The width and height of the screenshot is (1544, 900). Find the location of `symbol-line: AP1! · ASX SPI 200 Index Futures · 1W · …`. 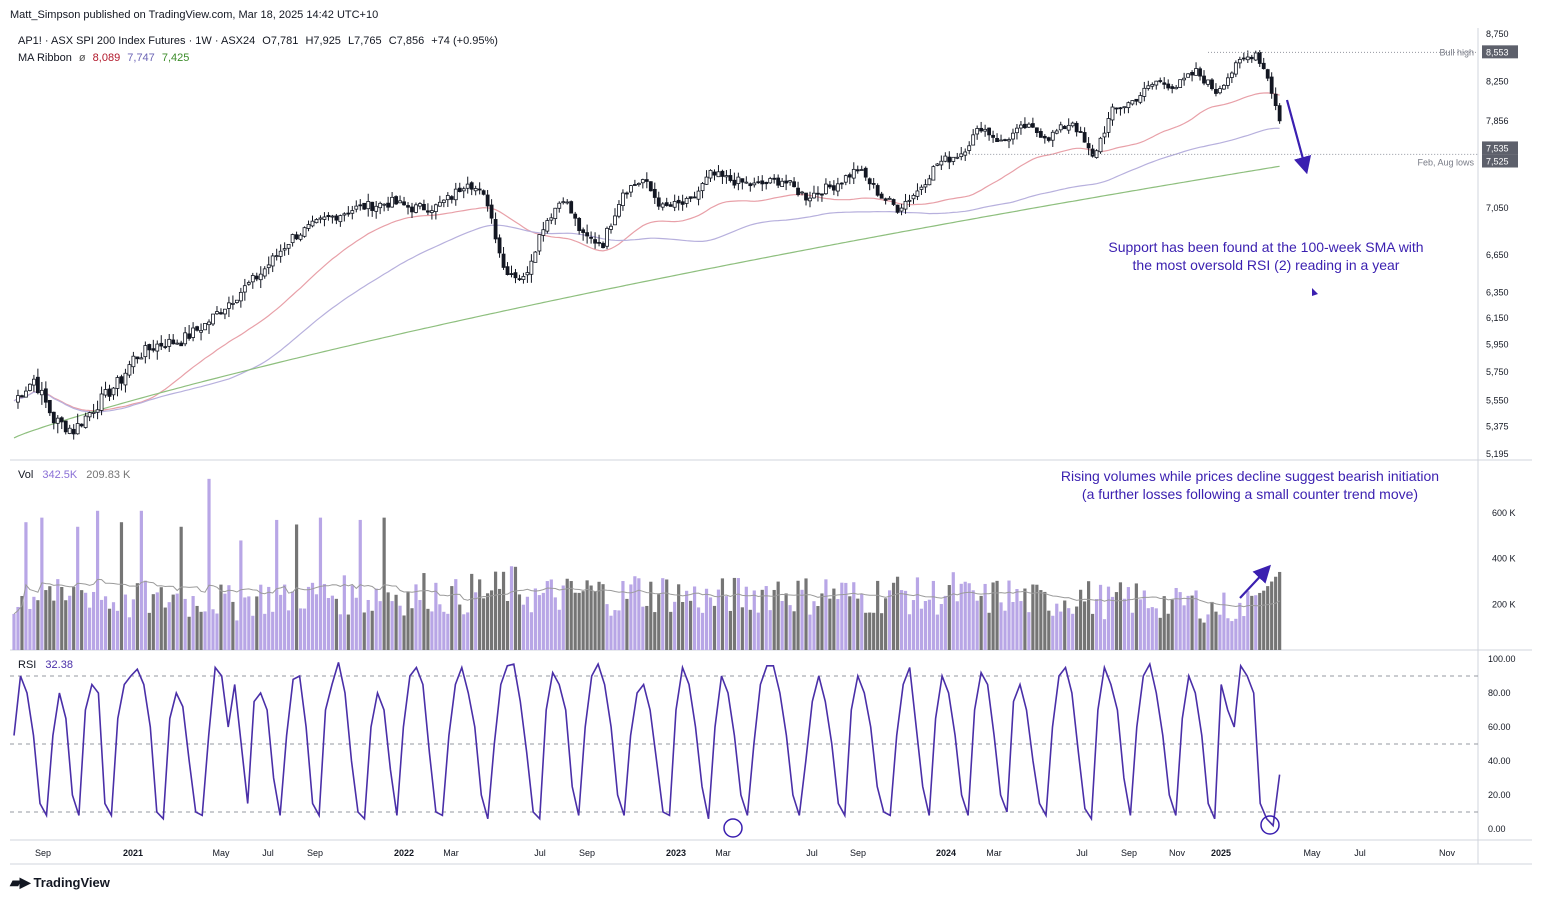

symbol-line: AP1! · ASX SPI 200 Index Futures · 1W · … is located at coordinates (137, 41).